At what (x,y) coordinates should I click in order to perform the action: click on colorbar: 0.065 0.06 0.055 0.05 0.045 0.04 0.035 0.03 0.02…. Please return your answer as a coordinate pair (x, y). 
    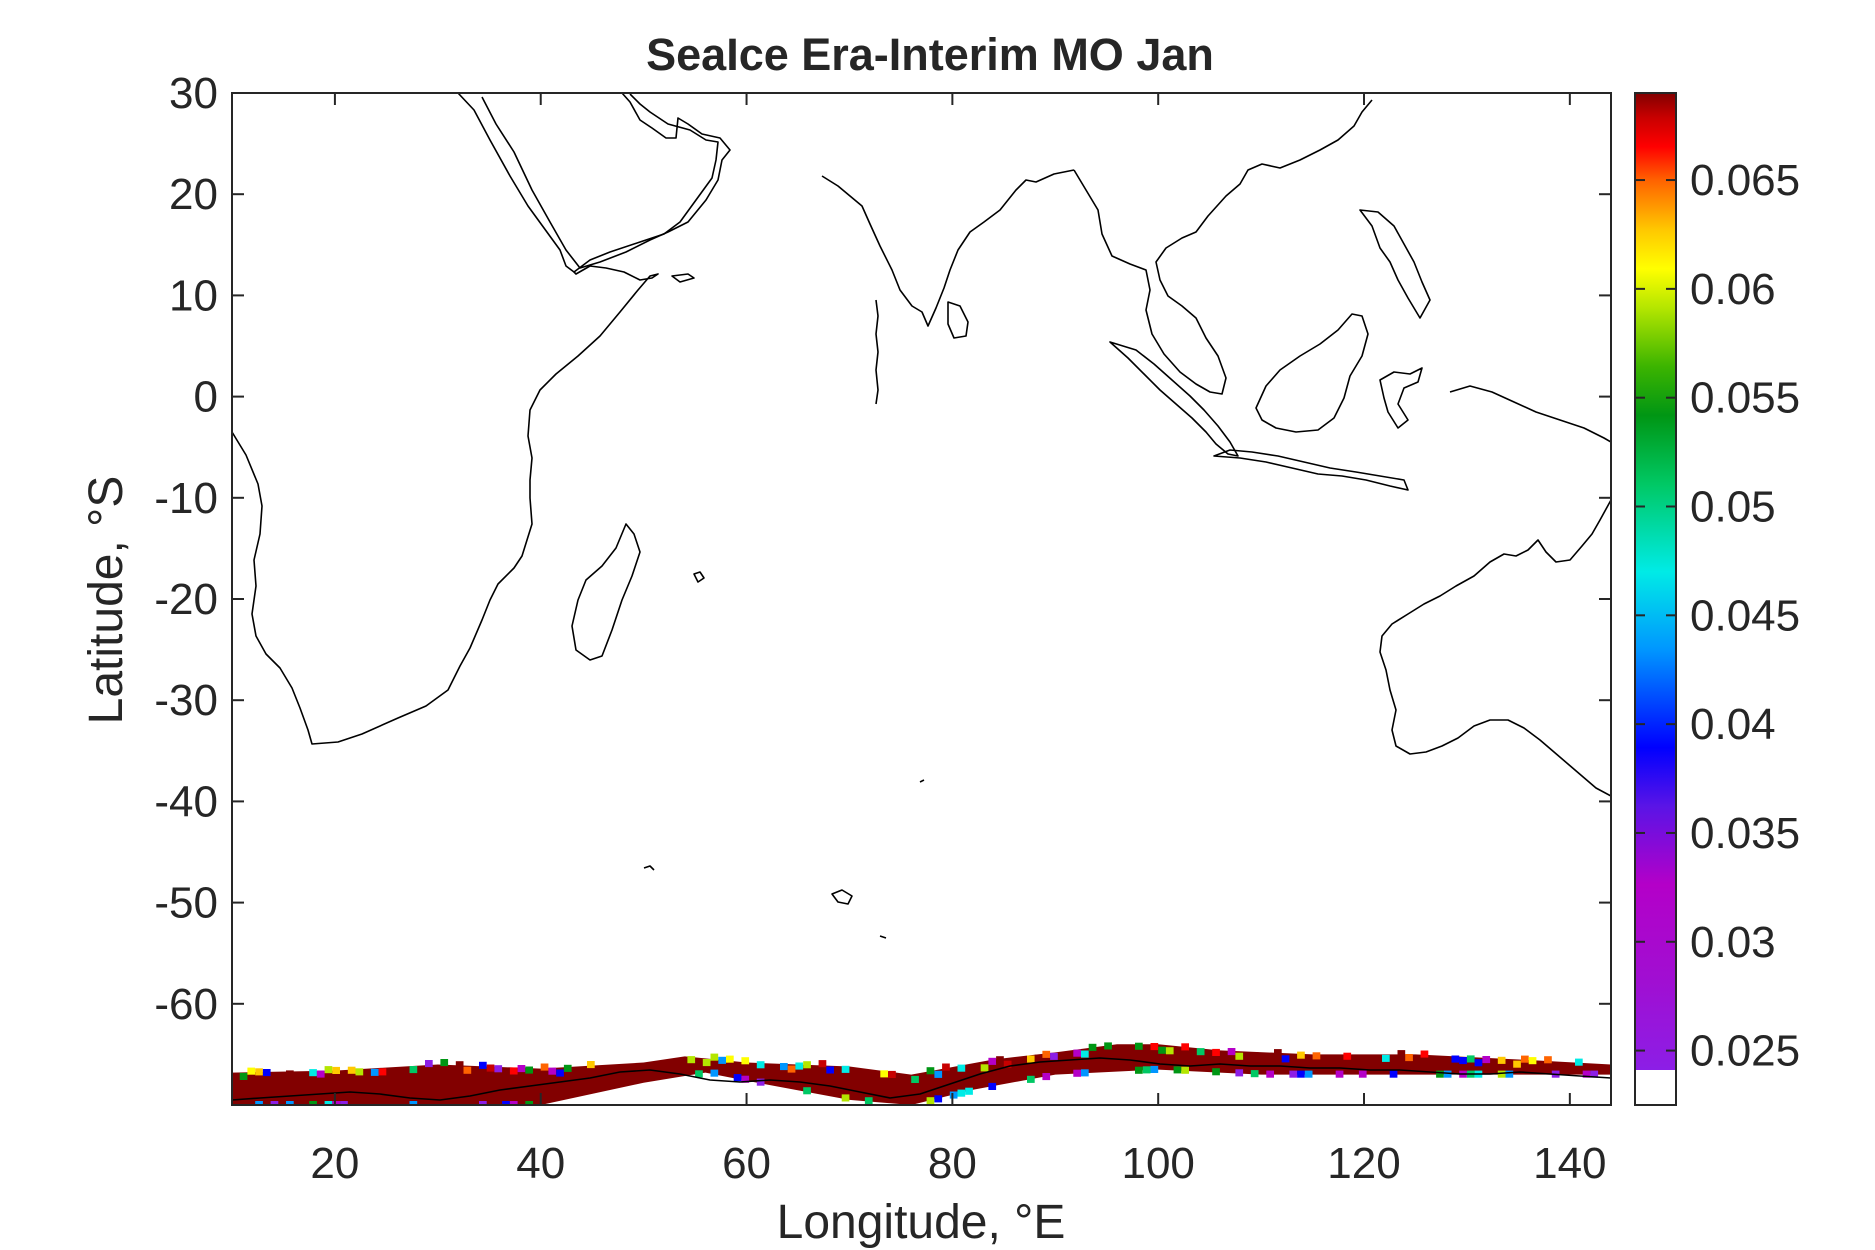
    Looking at the image, I should click on (1717, 599).